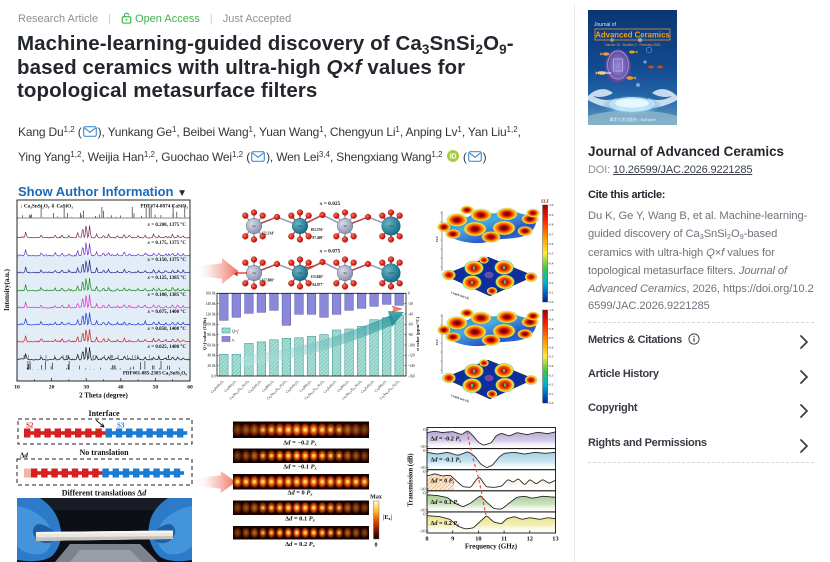 The image size is (830, 562). I want to click on svg-text: Length unit (Å), so click(460, 295).